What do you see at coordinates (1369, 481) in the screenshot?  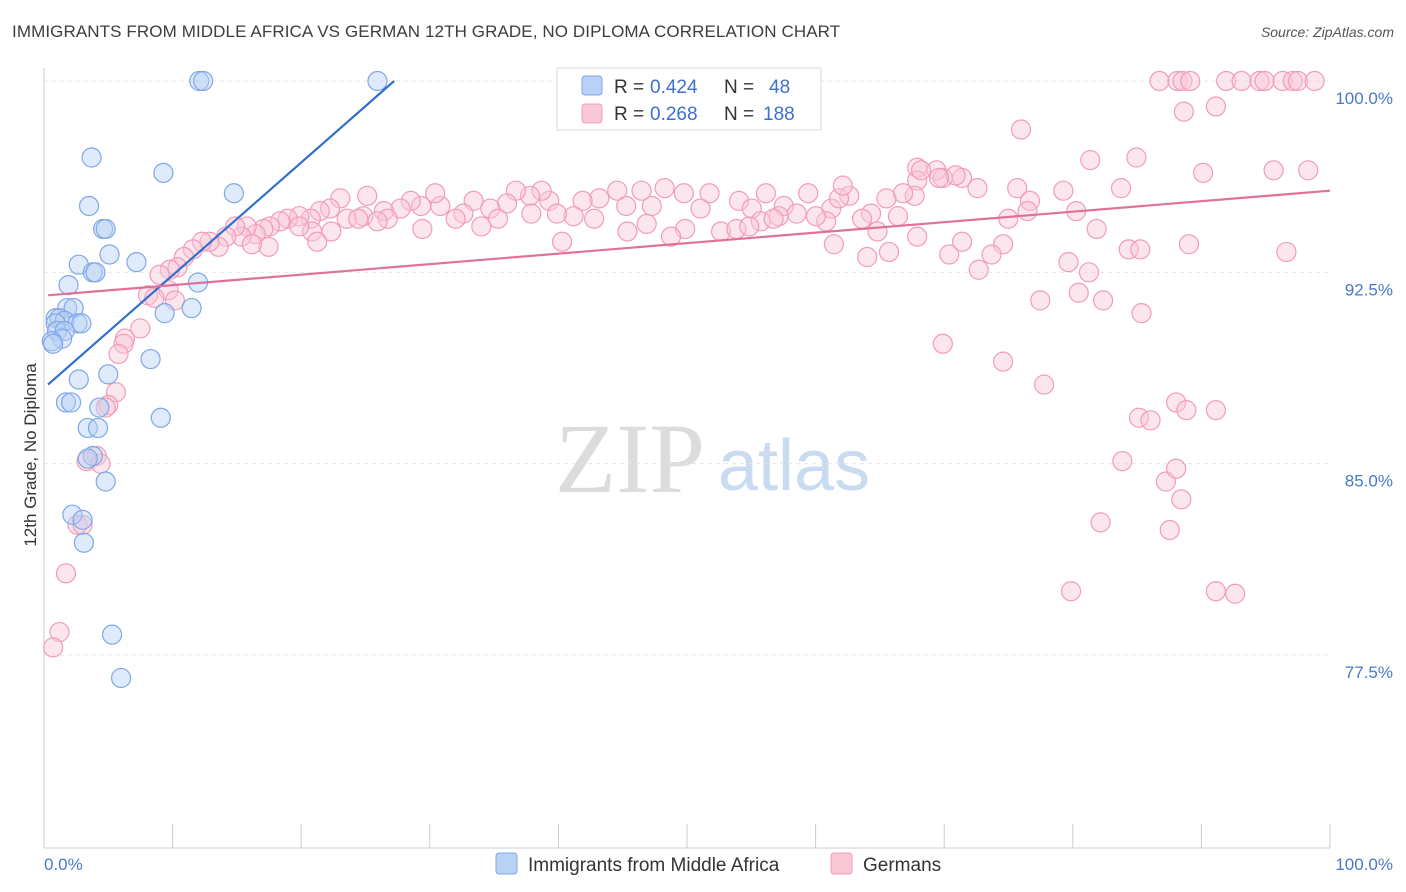 I see `y-tick-label: 85.0%` at bounding box center [1369, 481].